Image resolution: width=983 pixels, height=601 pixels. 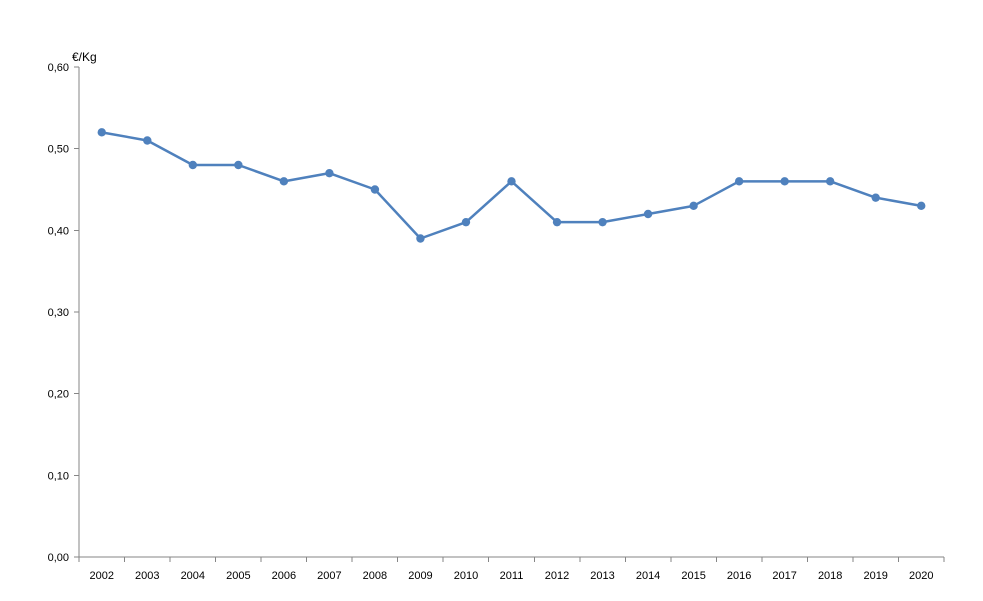 I want to click on y-tick-label: 0,20, so click(x=58, y=395).